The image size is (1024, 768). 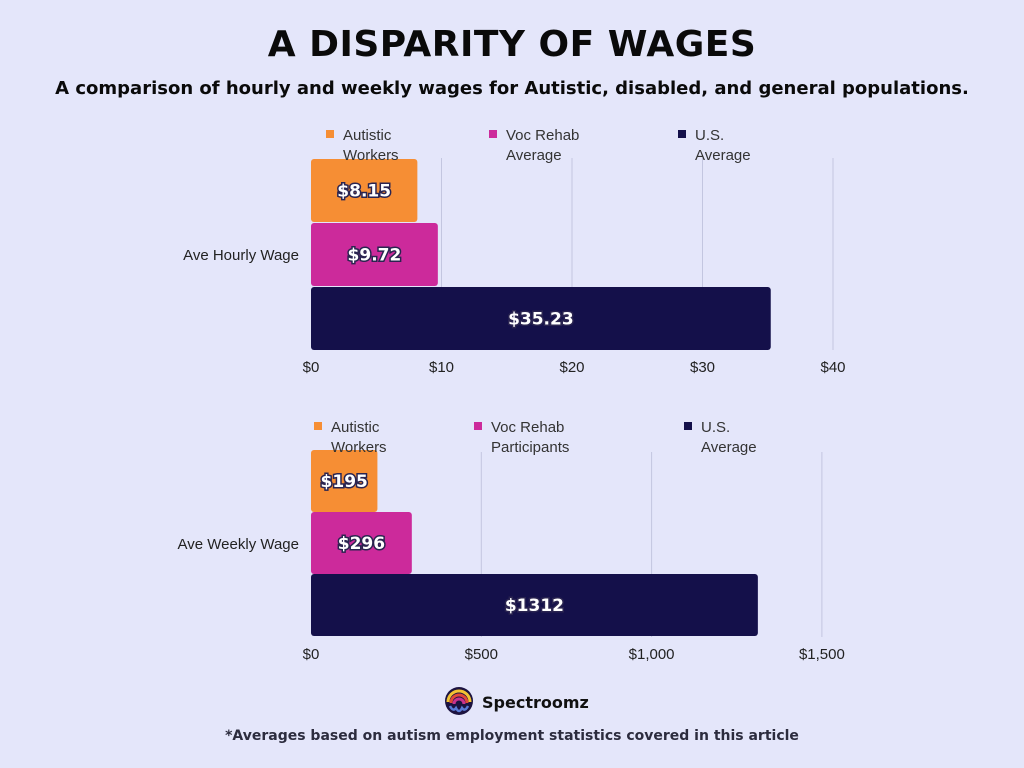 I want to click on x-tick-label: $20, so click(x=571, y=367).